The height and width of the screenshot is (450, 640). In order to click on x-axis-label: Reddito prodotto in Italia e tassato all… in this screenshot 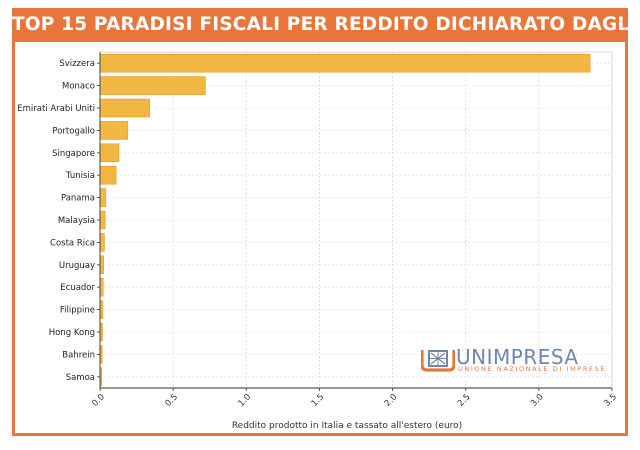, I will do `click(347, 426)`.